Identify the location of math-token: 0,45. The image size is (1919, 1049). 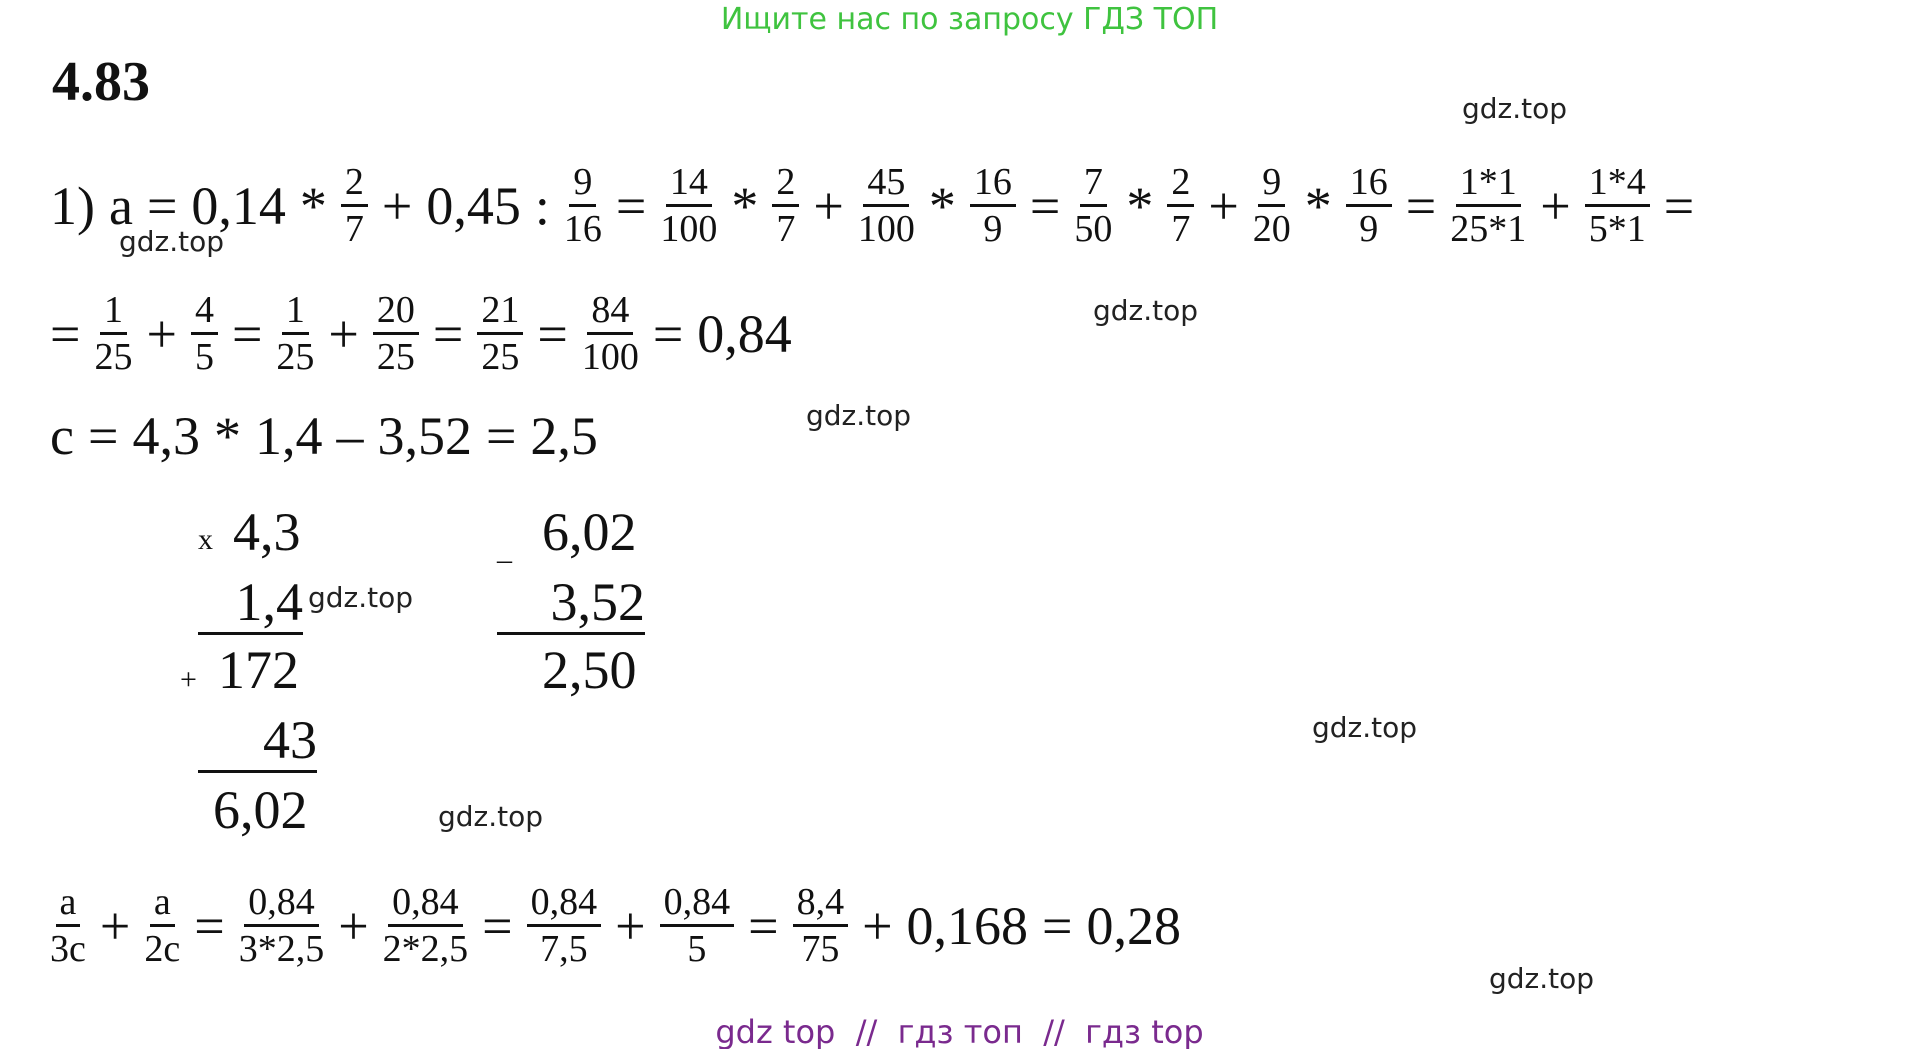
(473, 205).